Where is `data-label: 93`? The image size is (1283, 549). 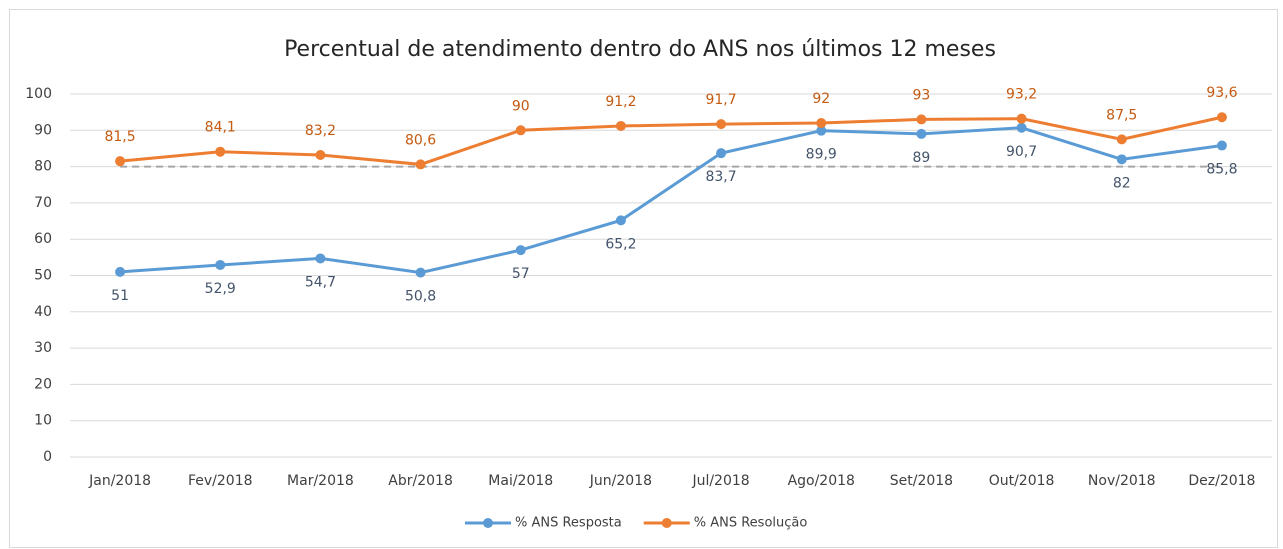 data-label: 93 is located at coordinates (922, 95).